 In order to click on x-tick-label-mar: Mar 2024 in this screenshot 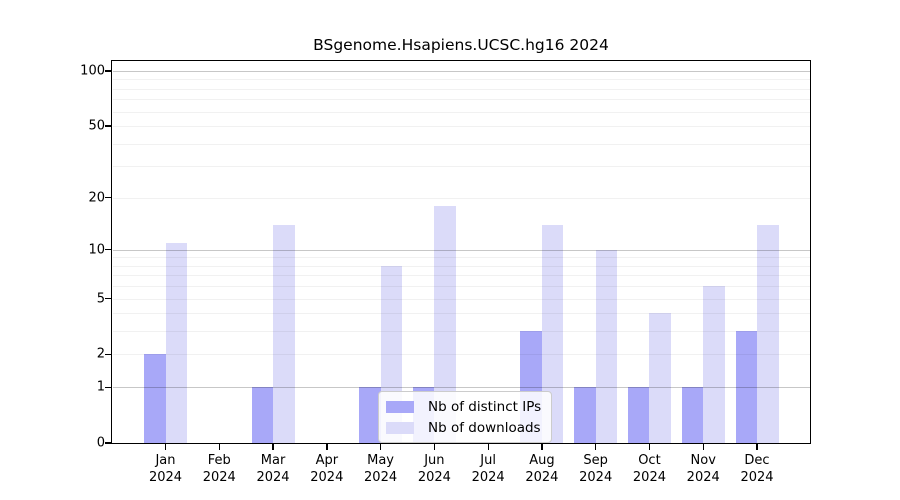, I will do `click(272, 469)`.